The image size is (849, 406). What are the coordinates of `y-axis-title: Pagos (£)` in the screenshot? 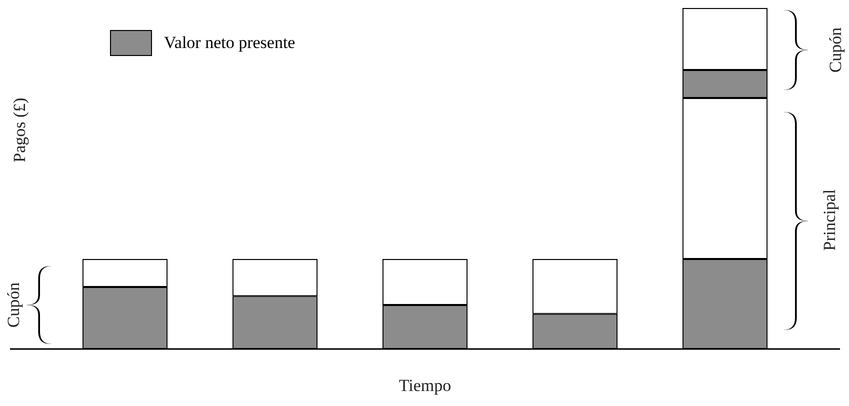 It's located at (20, 130).